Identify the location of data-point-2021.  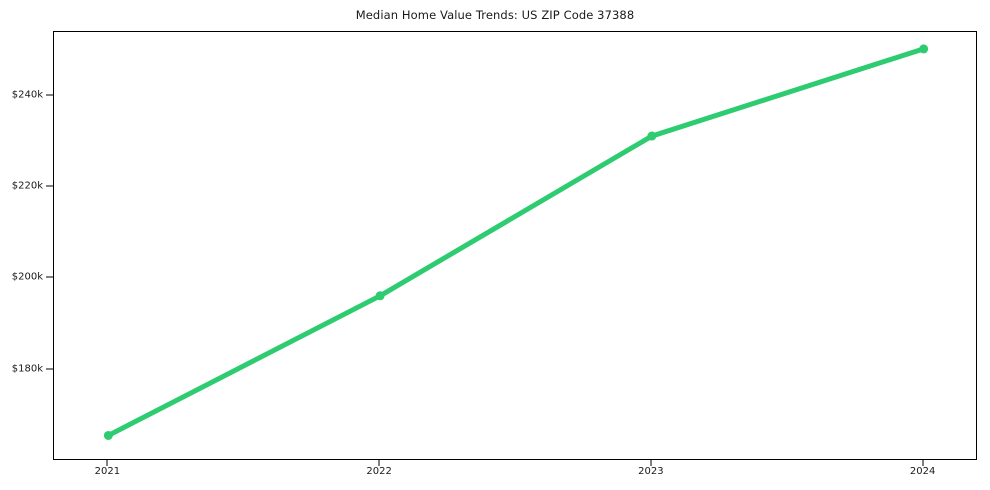
(108, 435).